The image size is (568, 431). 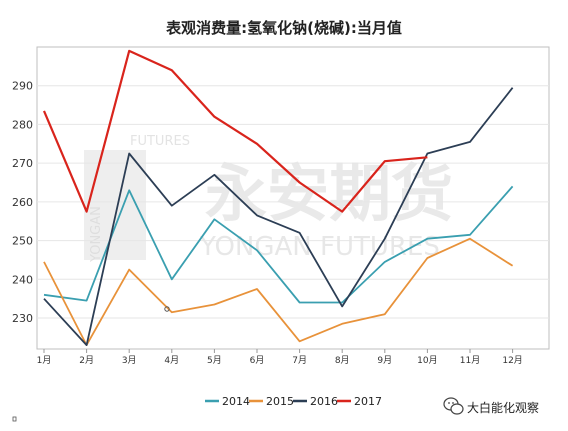 I want to click on y-tick-label: 290, so click(x=22, y=86).